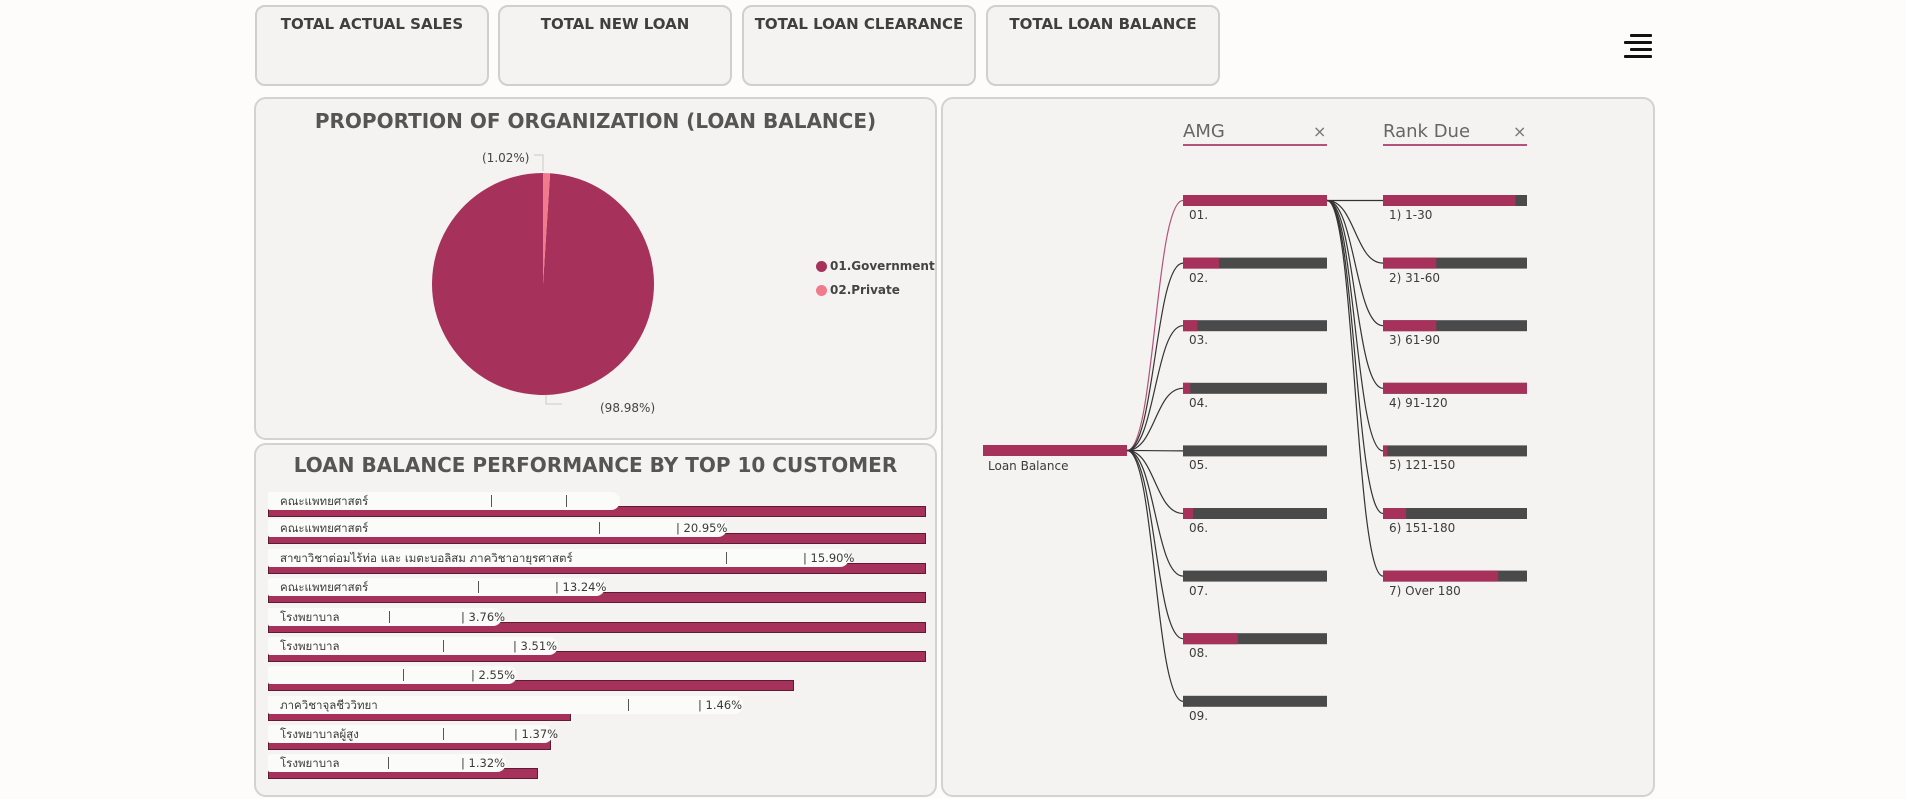 Image resolution: width=1906 pixels, height=799 pixels. I want to click on customer-tag: โรงพยาบาล| 3.76%, so click(385, 617).